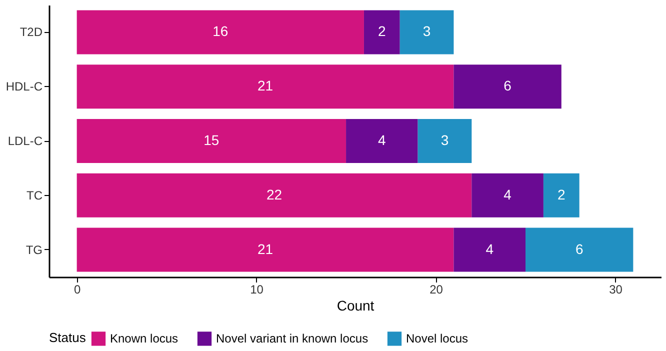 This screenshot has width=666, height=351. Describe the element at coordinates (355, 306) in the screenshot. I see `x-axis-title: Count` at that location.